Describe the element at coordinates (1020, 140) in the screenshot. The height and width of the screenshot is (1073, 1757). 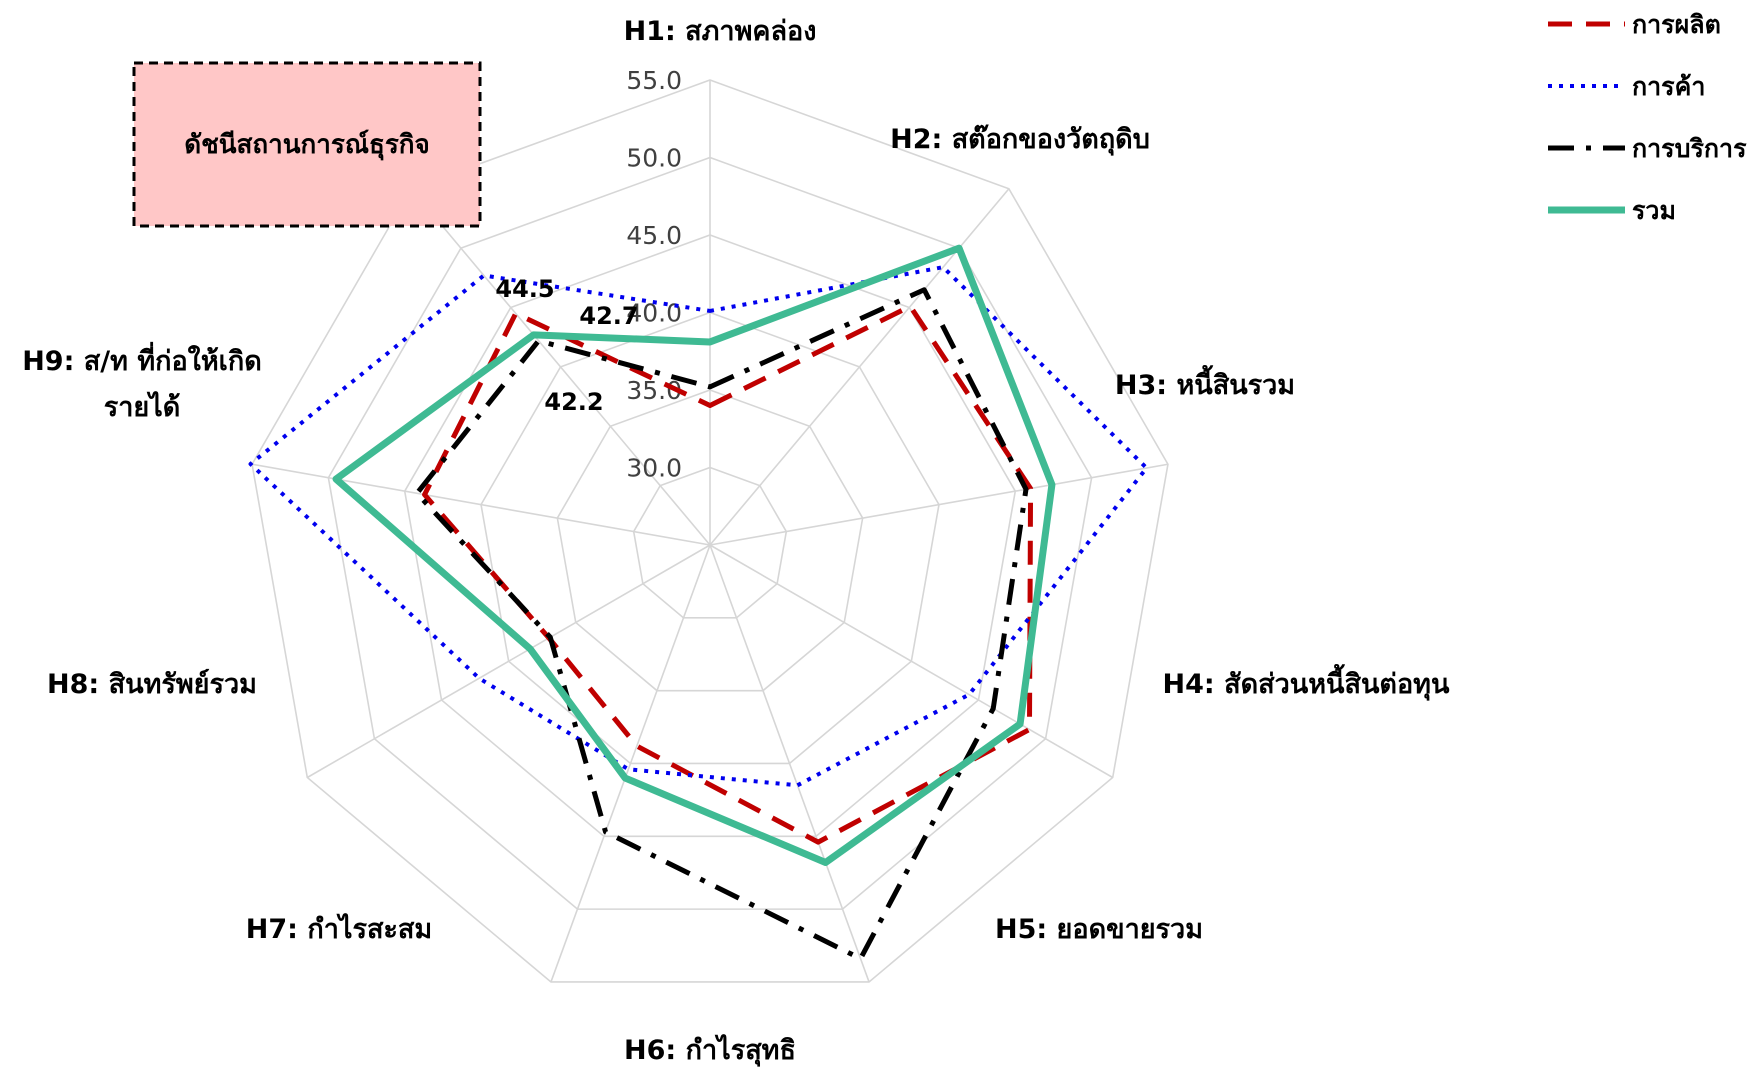
I see `axis-label: H2: สต๊อกของวัตถุดิบ` at that location.